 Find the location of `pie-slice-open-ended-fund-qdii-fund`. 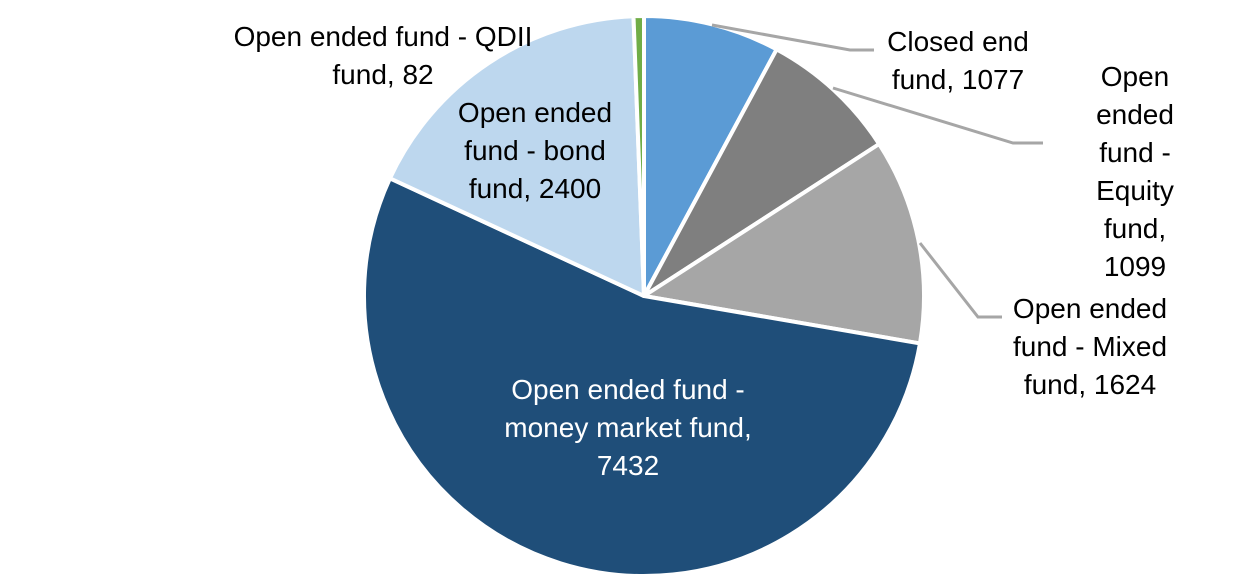

pie-slice-open-ended-fund-qdii-fund is located at coordinates (638, 156).